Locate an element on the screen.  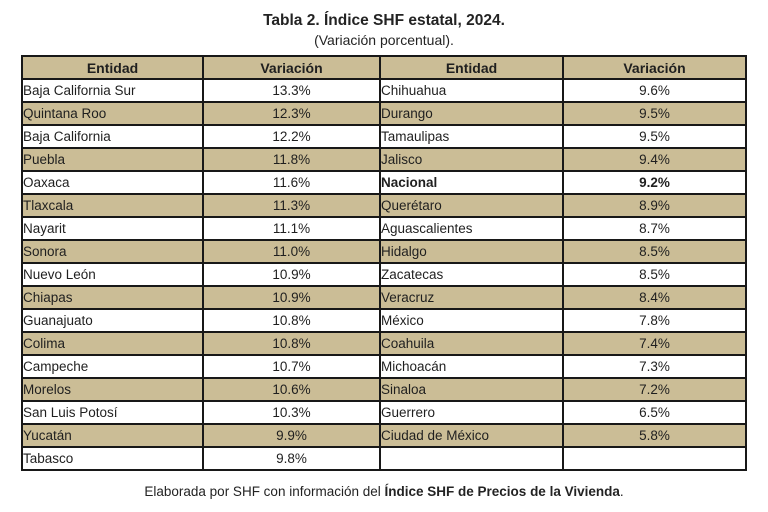
cell-entidad: Tamaulipas is located at coordinates (471, 136).